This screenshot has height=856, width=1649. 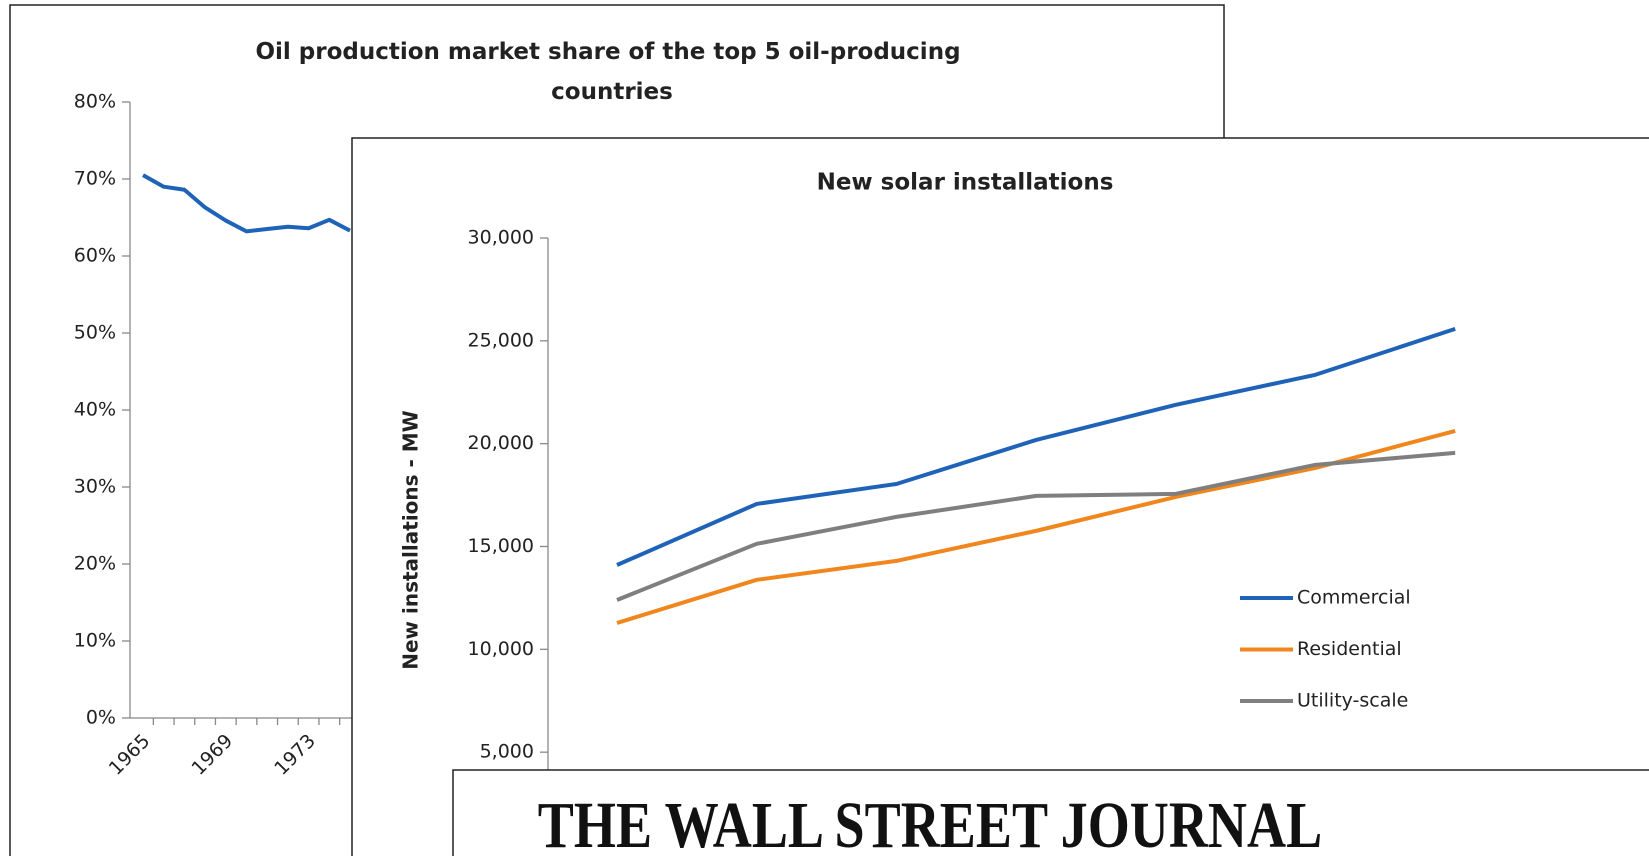 I want to click on y-tick-label: 20,000, so click(x=501, y=443).